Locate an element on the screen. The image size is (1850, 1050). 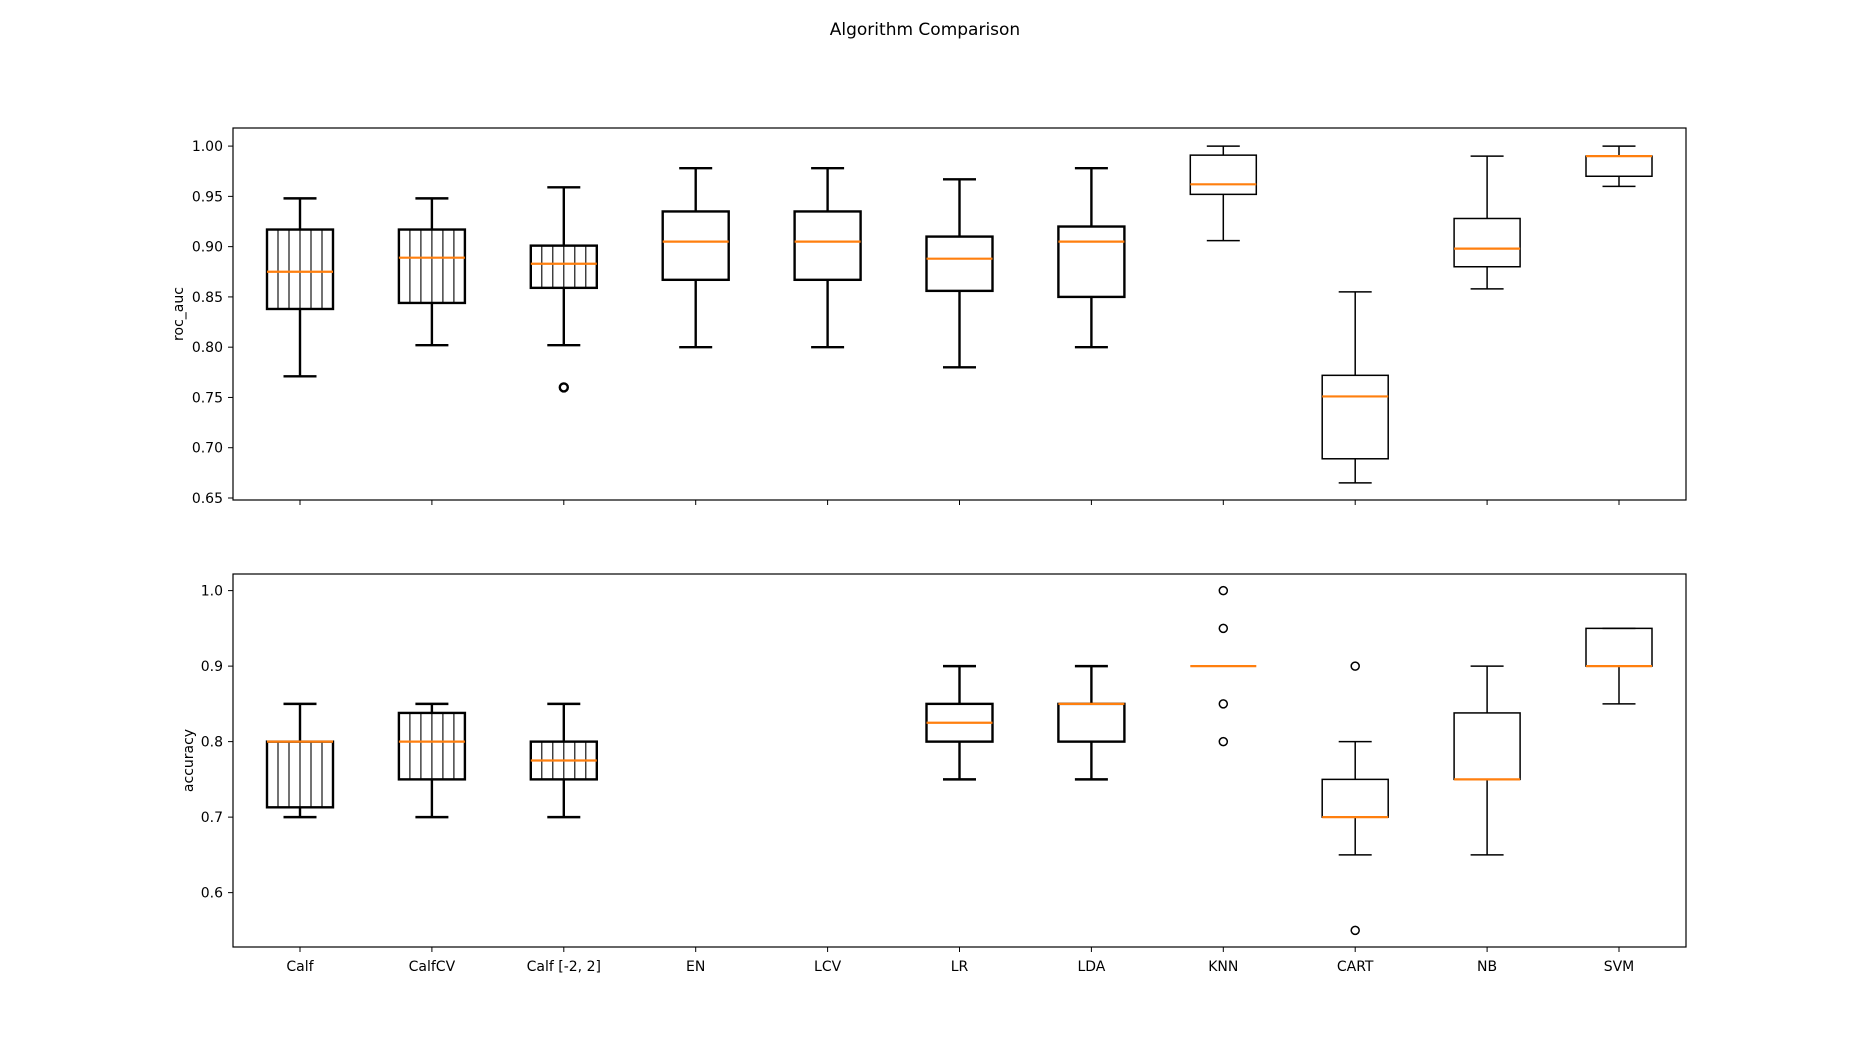
x-tick-label: LCV is located at coordinates (828, 967).